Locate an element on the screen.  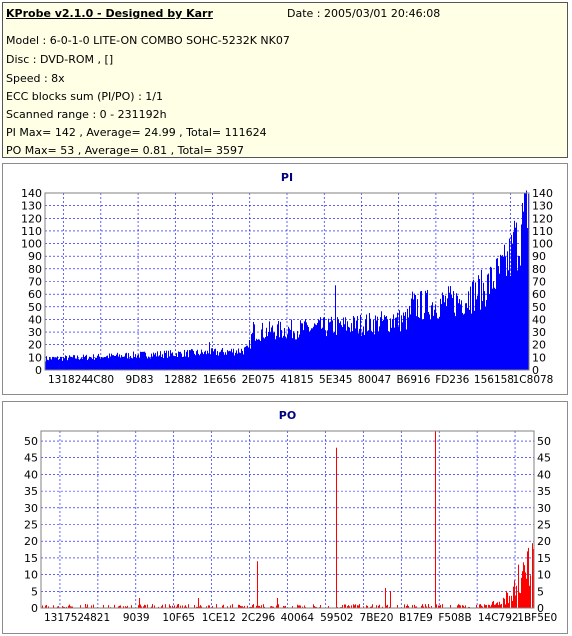
pi-ytick-right: 130 is located at coordinates (542, 206).